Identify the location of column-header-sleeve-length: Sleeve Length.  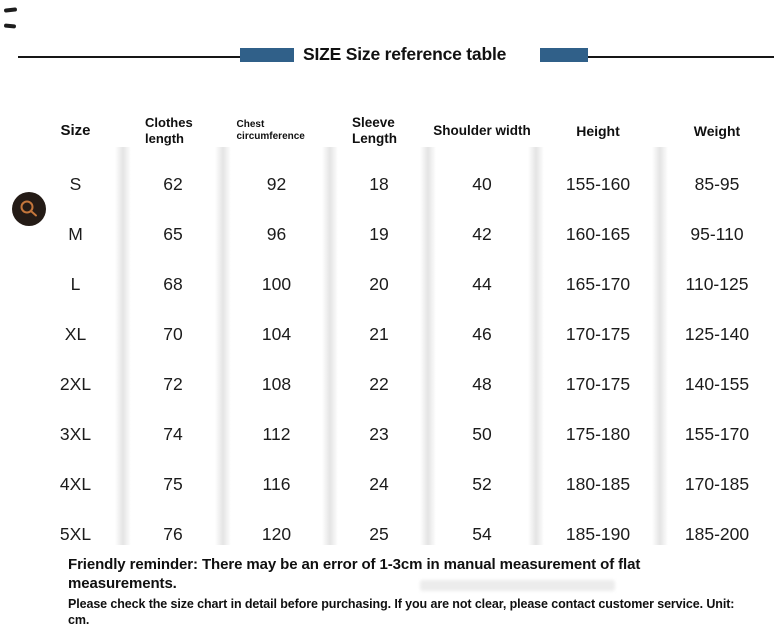
(379, 131).